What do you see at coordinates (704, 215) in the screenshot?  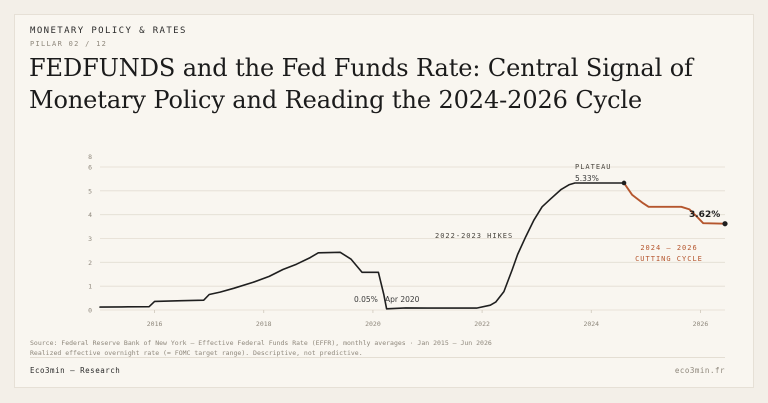 I see `last-value-label: 3.62%` at bounding box center [704, 215].